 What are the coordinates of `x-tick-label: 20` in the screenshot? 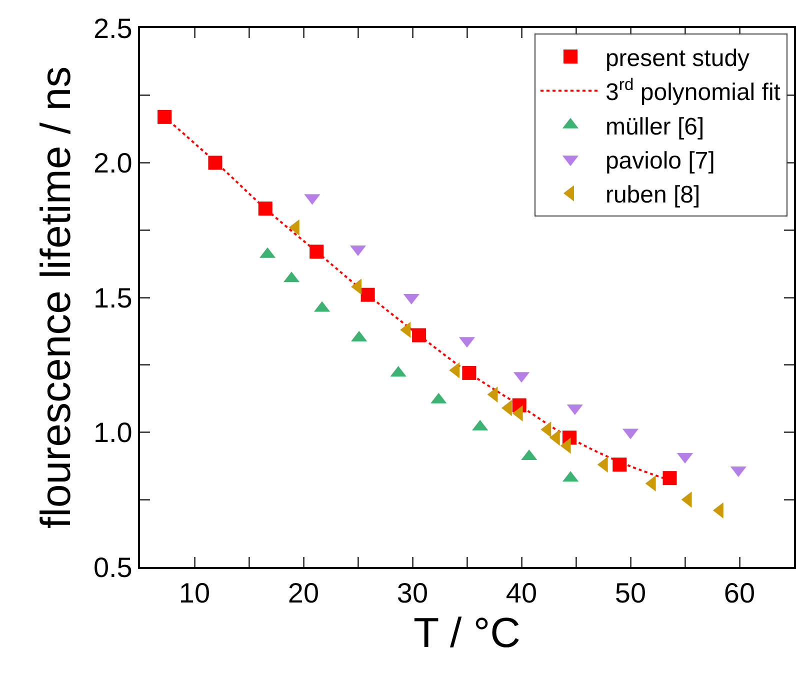 It's located at (304, 593).